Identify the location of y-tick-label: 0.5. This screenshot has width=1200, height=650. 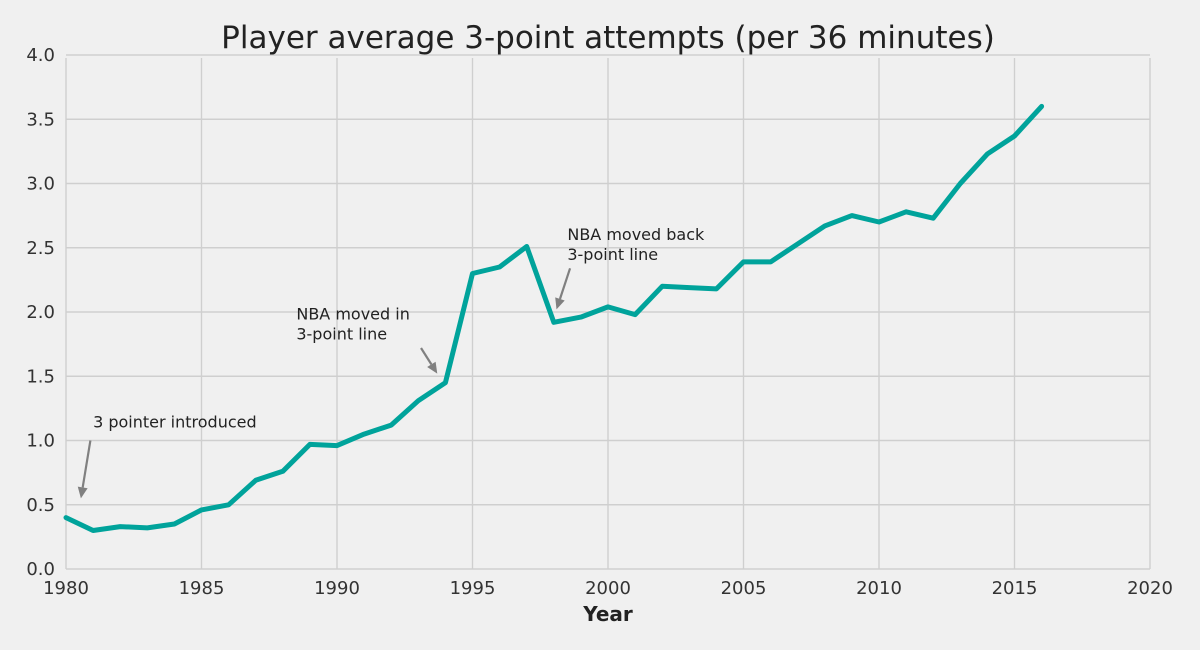
(40, 505).